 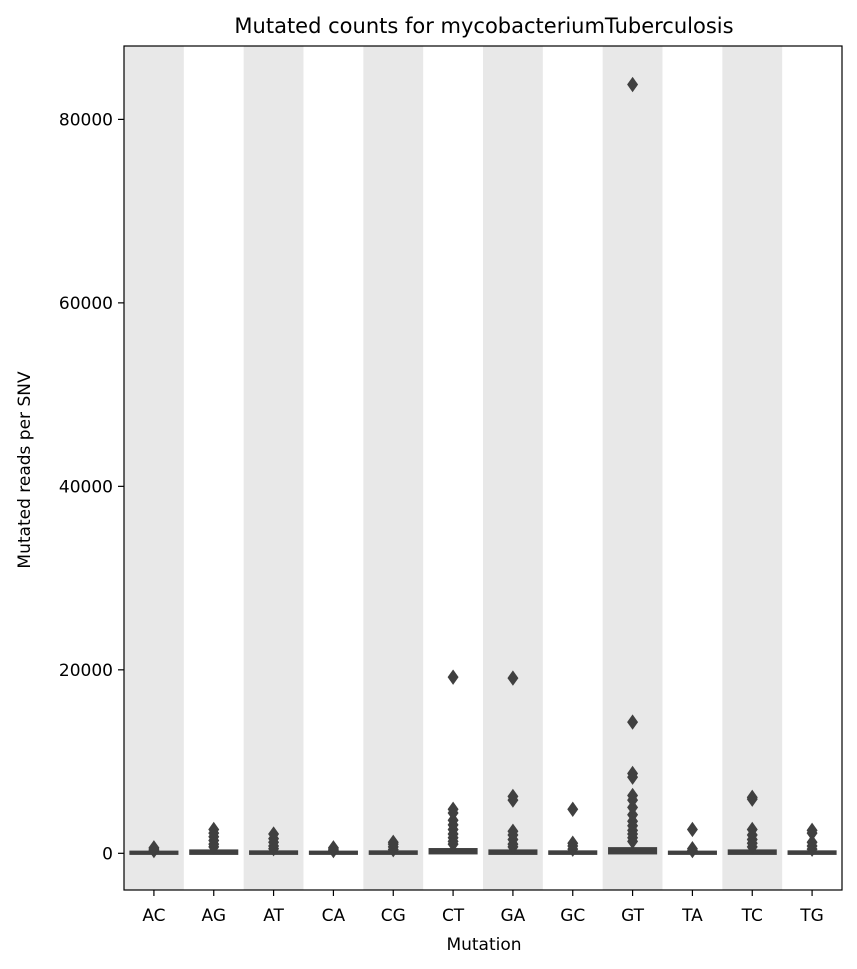 What do you see at coordinates (513, 468) in the screenshot?
I see `band-ga` at bounding box center [513, 468].